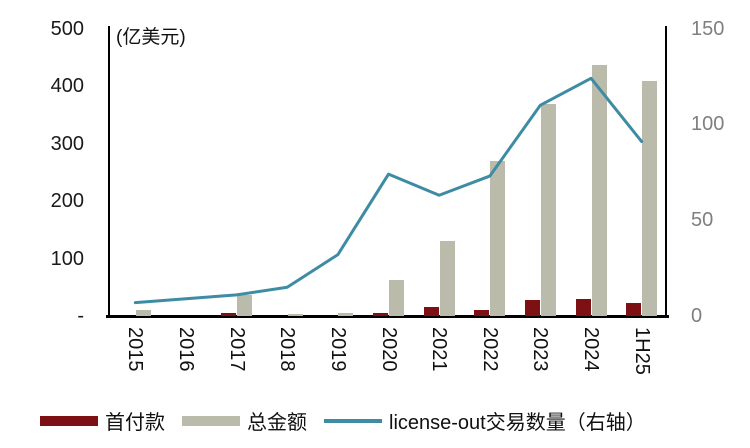  What do you see at coordinates (396, 298) in the screenshot?
I see `bar-total-2020` at bounding box center [396, 298].